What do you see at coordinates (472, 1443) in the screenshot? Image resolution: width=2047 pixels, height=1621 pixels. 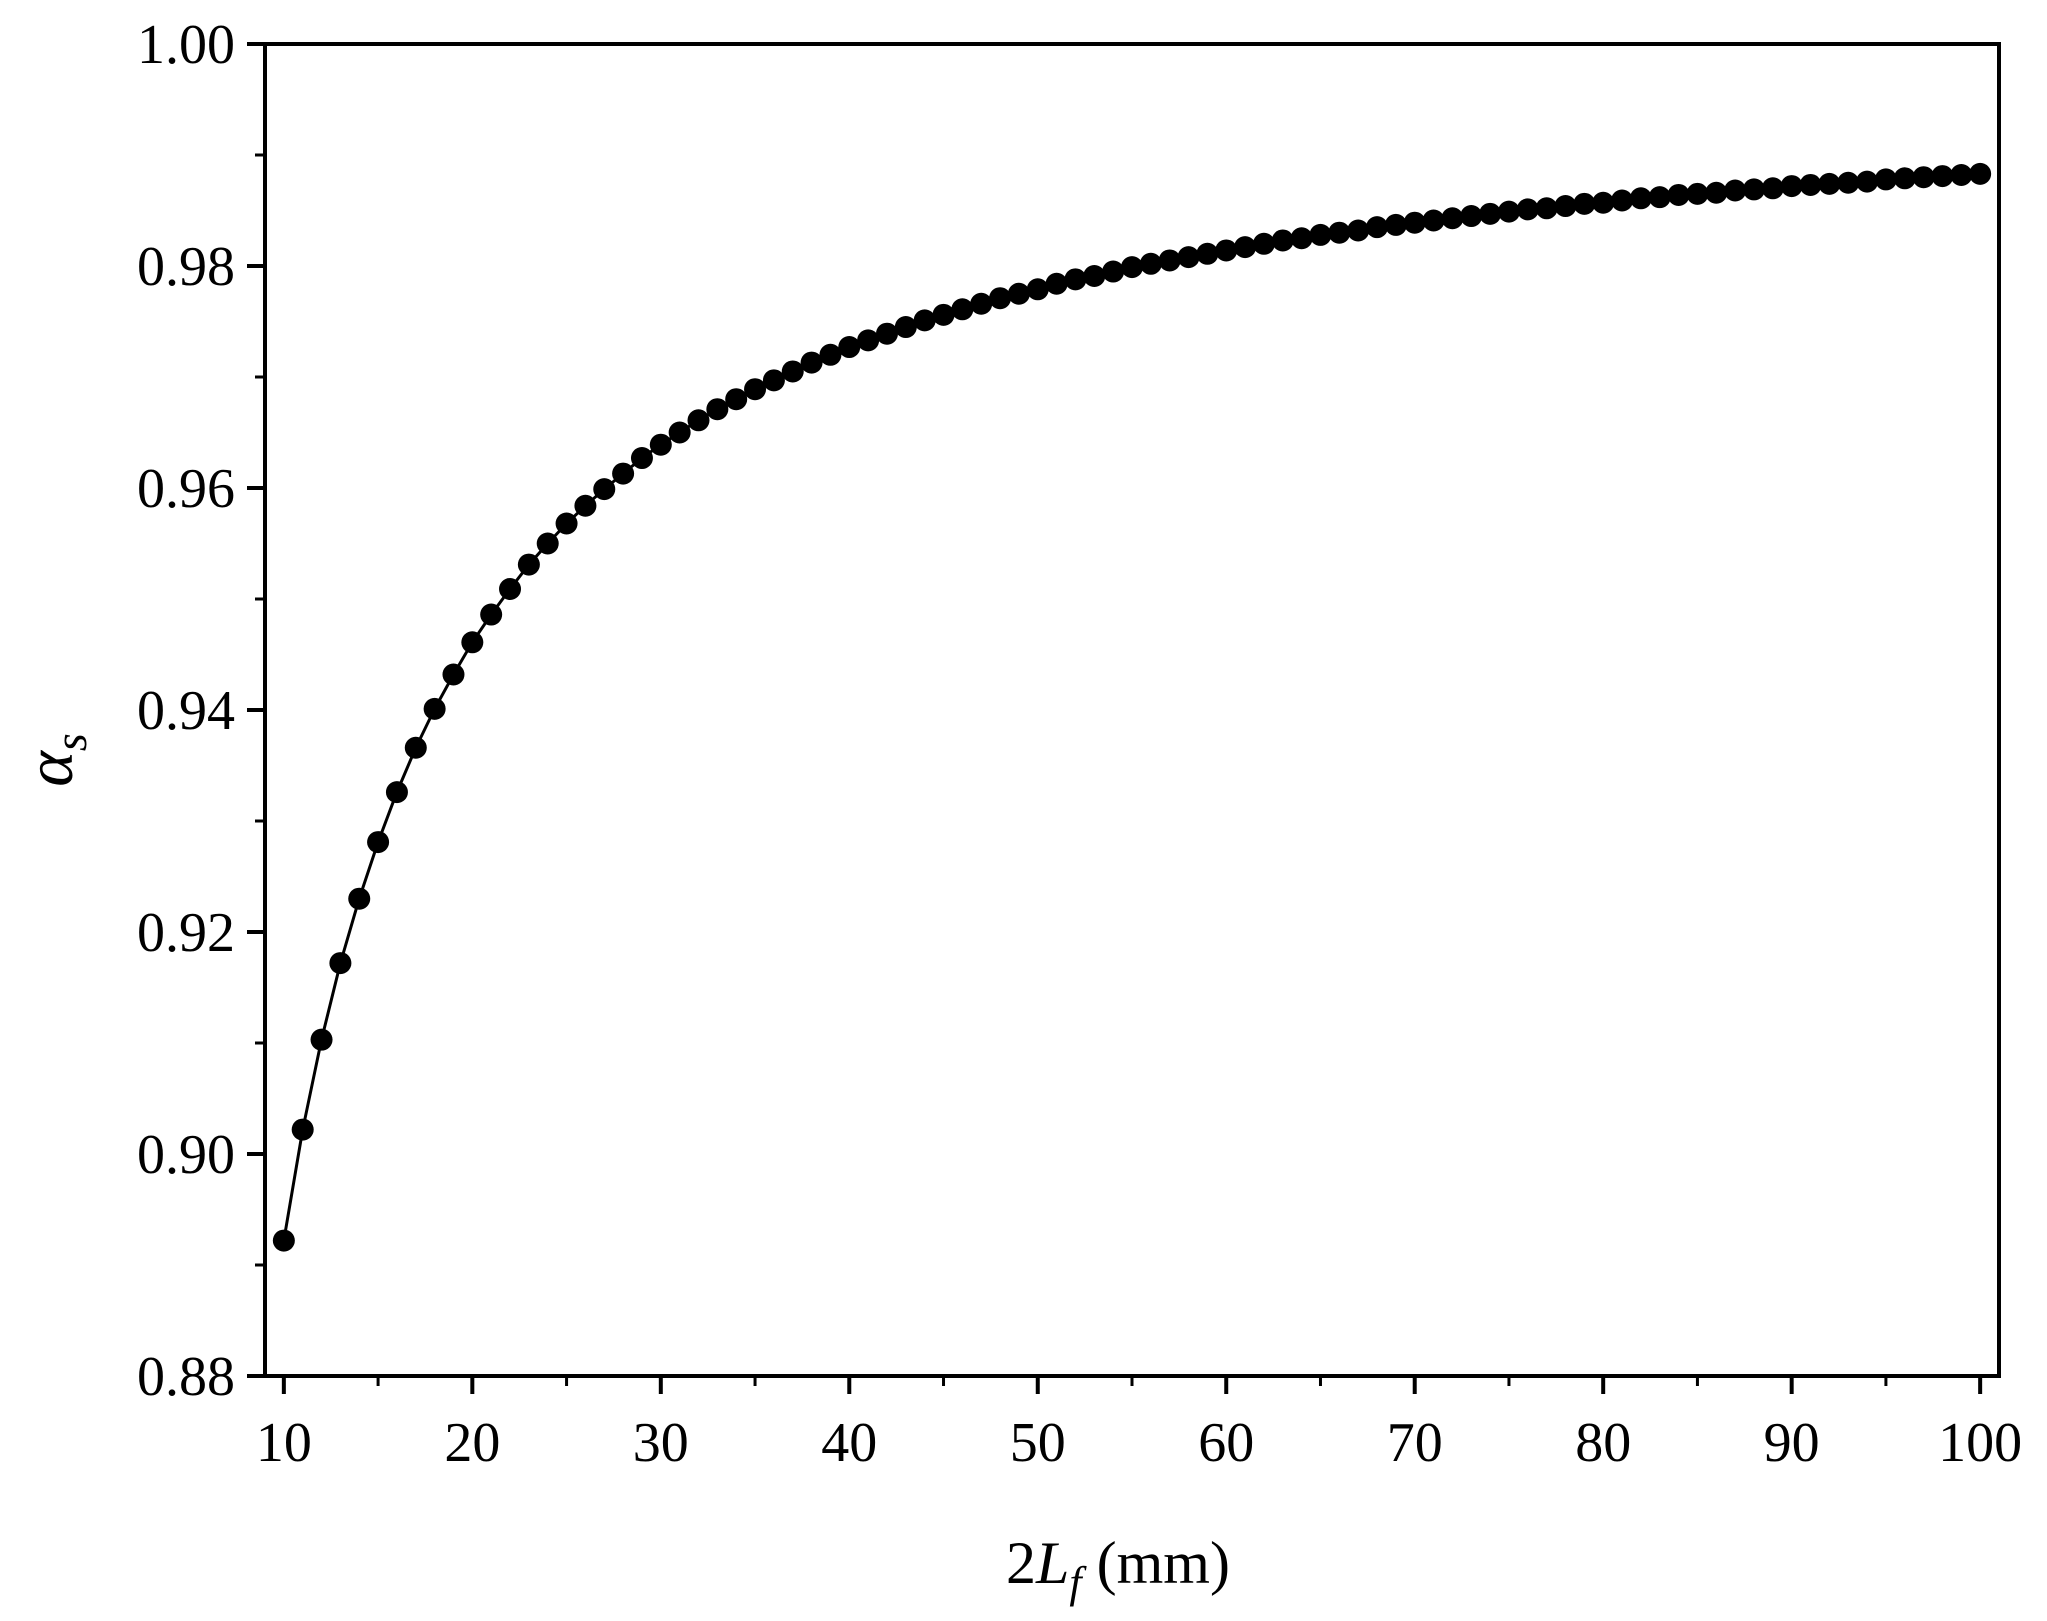 I see `x-tick-label-20: 20` at bounding box center [472, 1443].